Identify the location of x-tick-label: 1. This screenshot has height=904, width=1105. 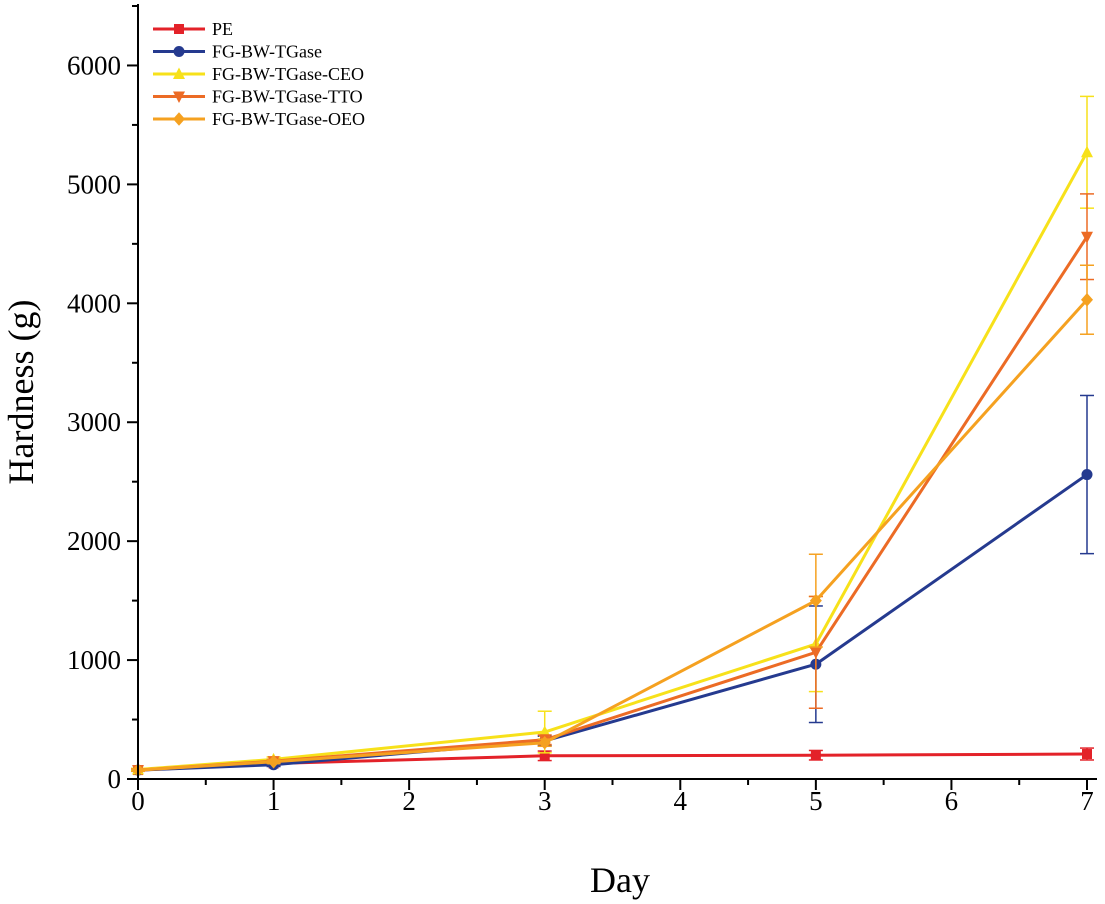
(274, 801).